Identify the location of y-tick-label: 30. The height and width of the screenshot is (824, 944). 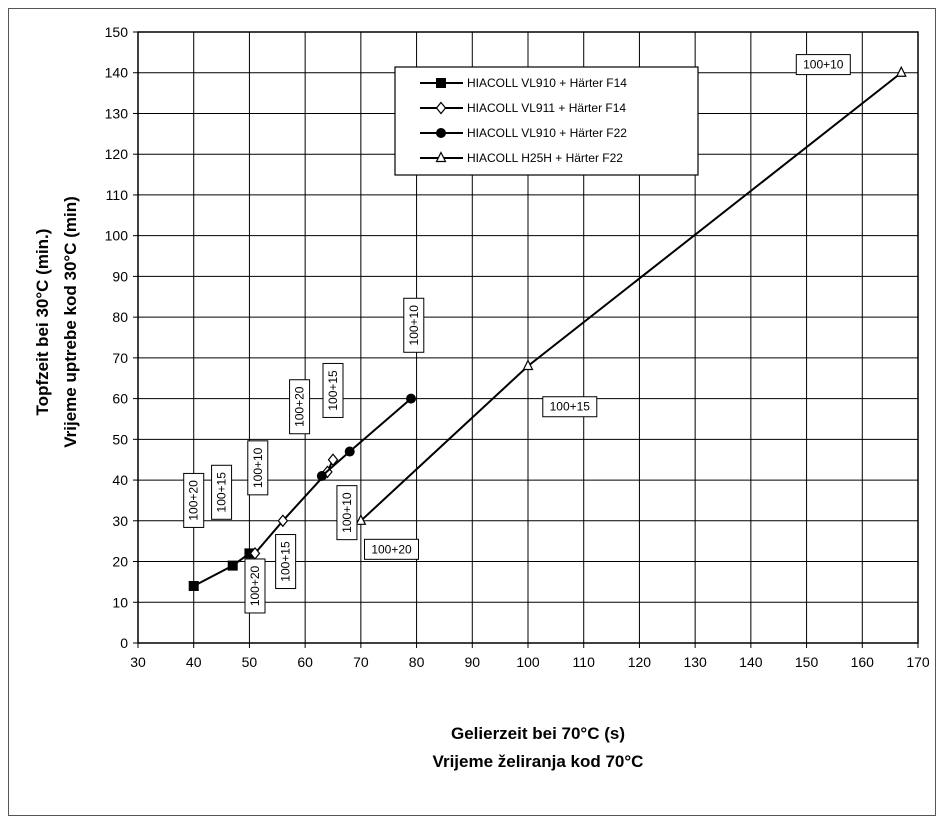
(120, 521).